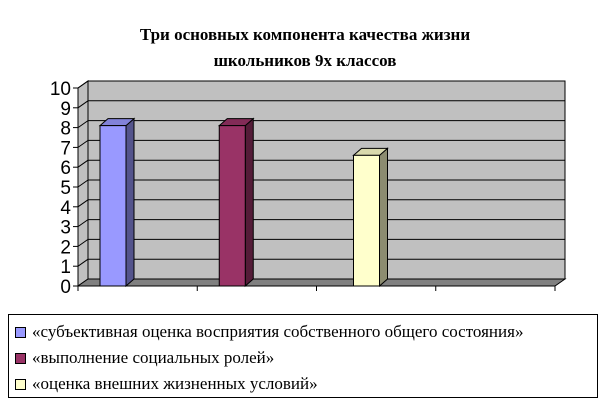  I want to click on y-tick-label: 7, so click(65, 148).